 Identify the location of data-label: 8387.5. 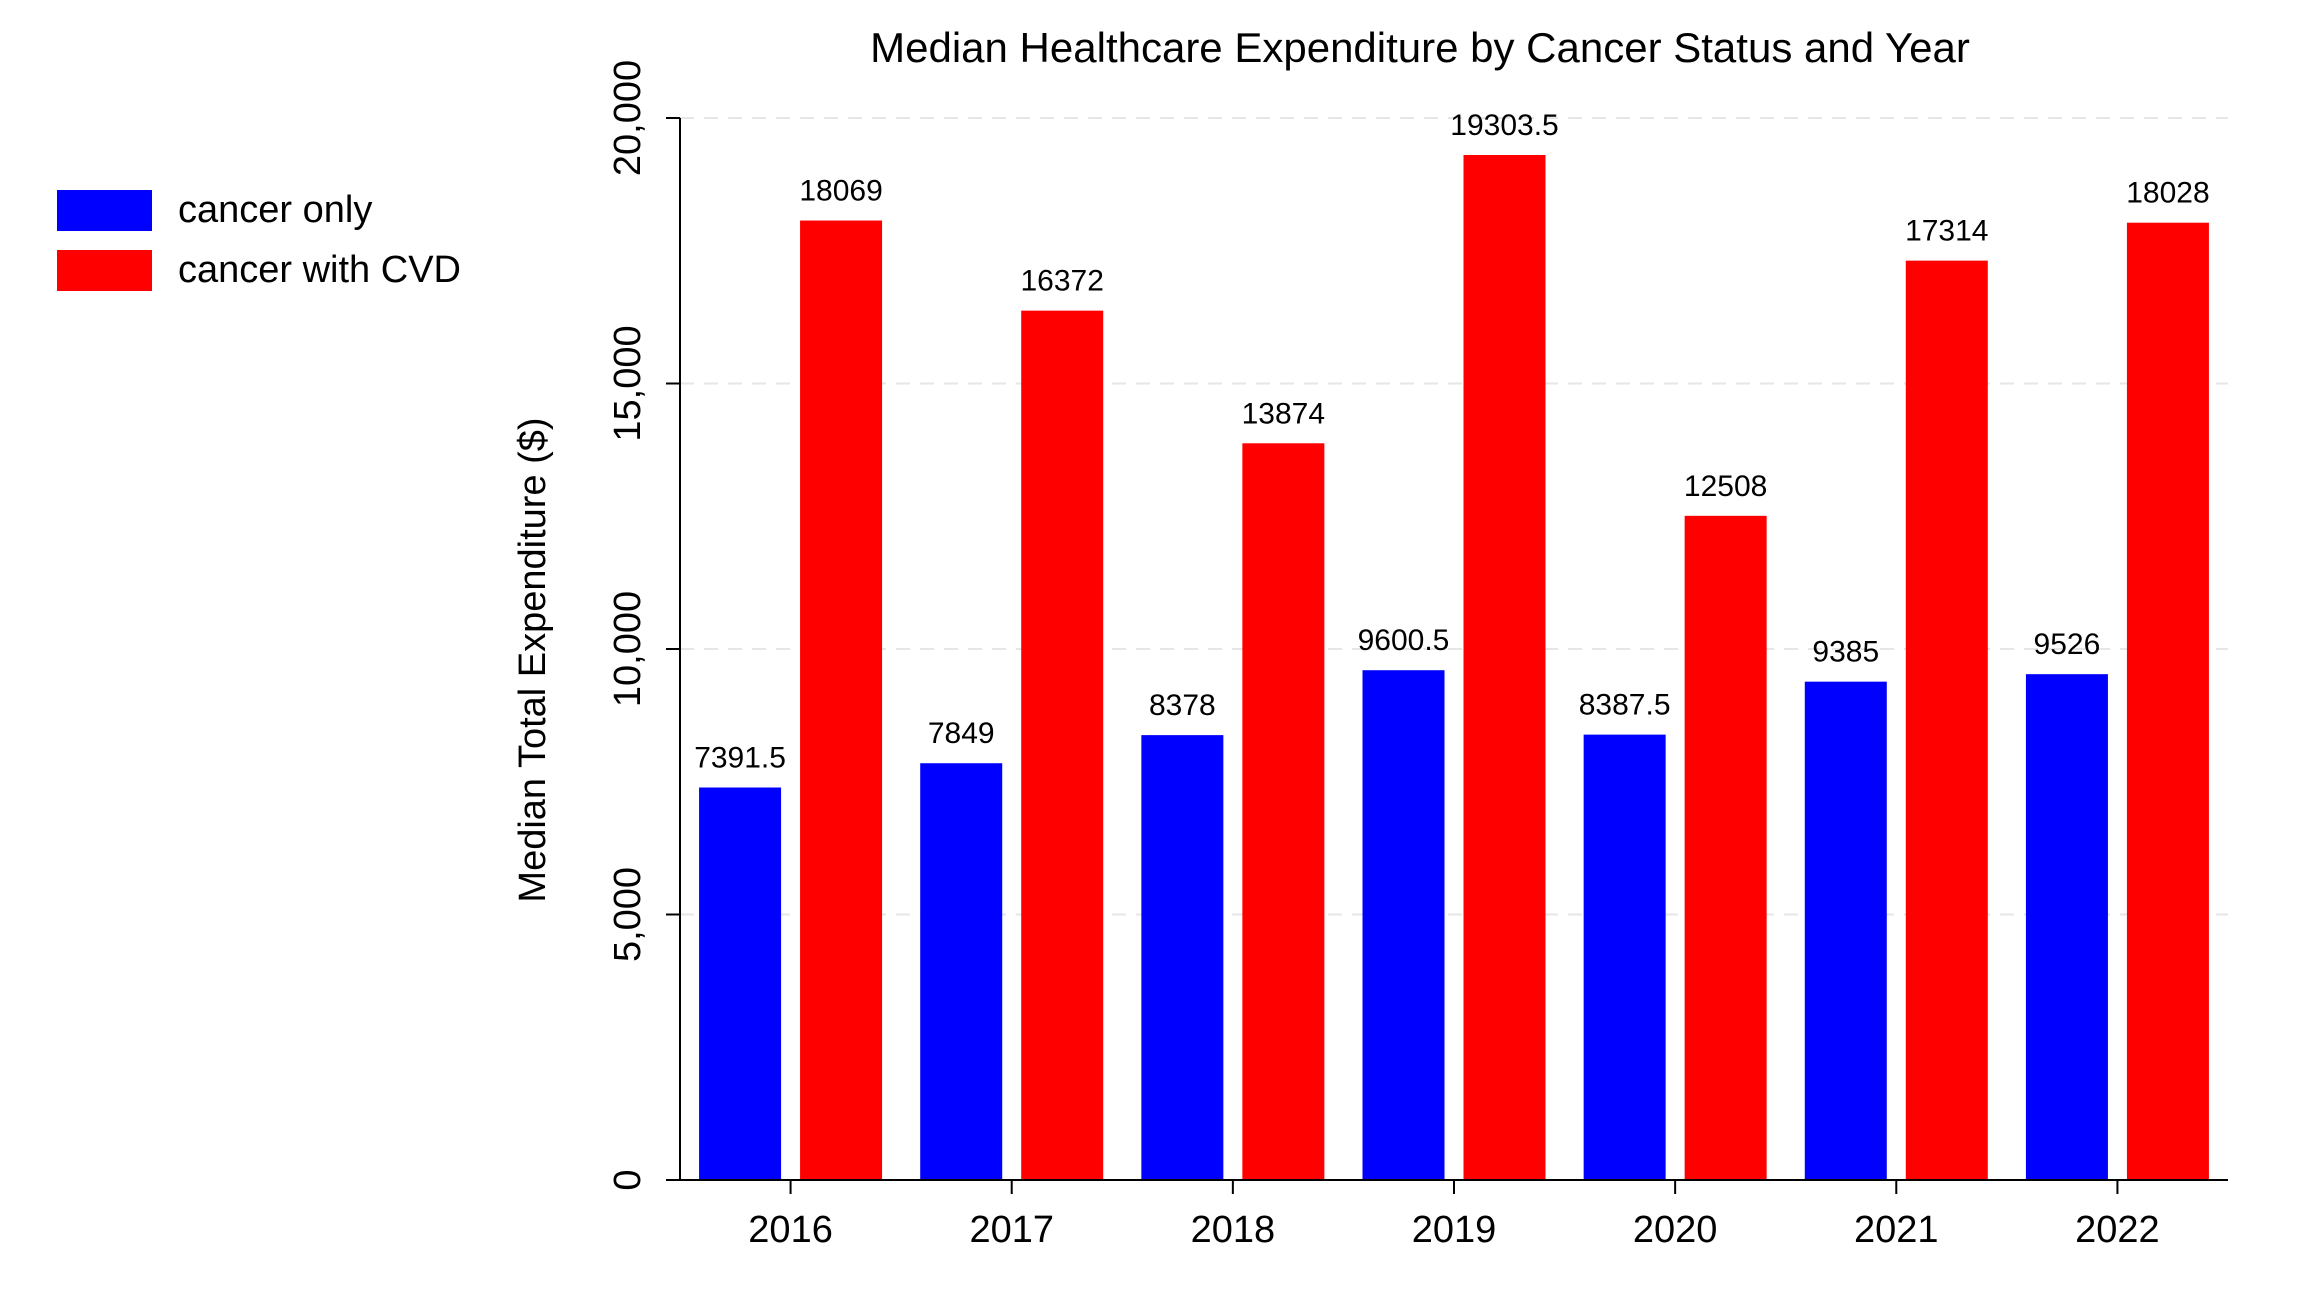
(1625, 705).